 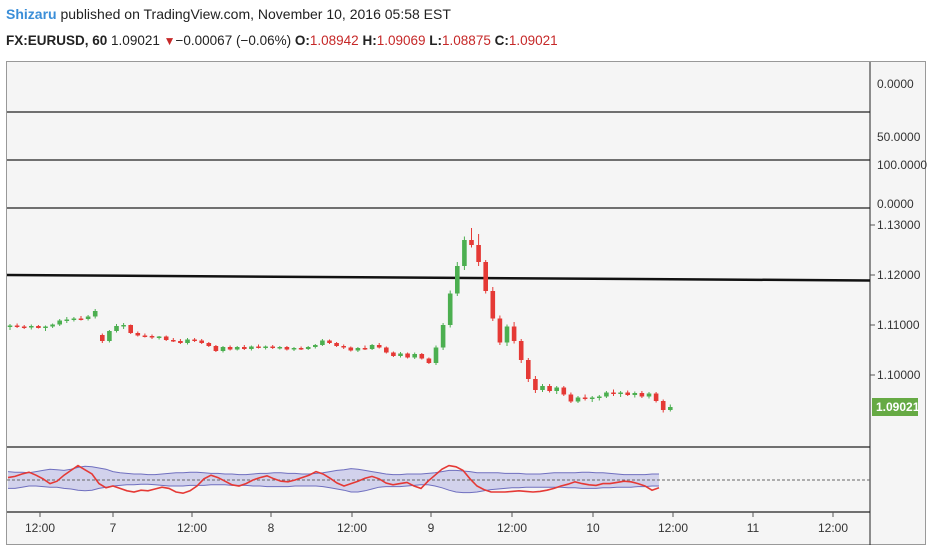 I want to click on close-label: C:, so click(x=501, y=40).